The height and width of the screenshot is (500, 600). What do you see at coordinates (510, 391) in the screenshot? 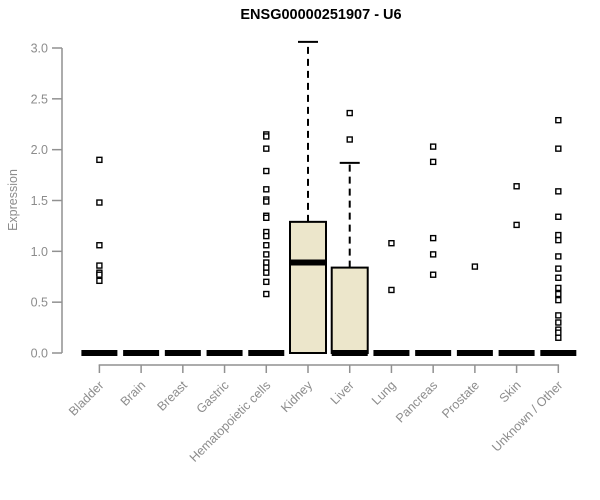
I see `x-category-label: Skin` at bounding box center [510, 391].